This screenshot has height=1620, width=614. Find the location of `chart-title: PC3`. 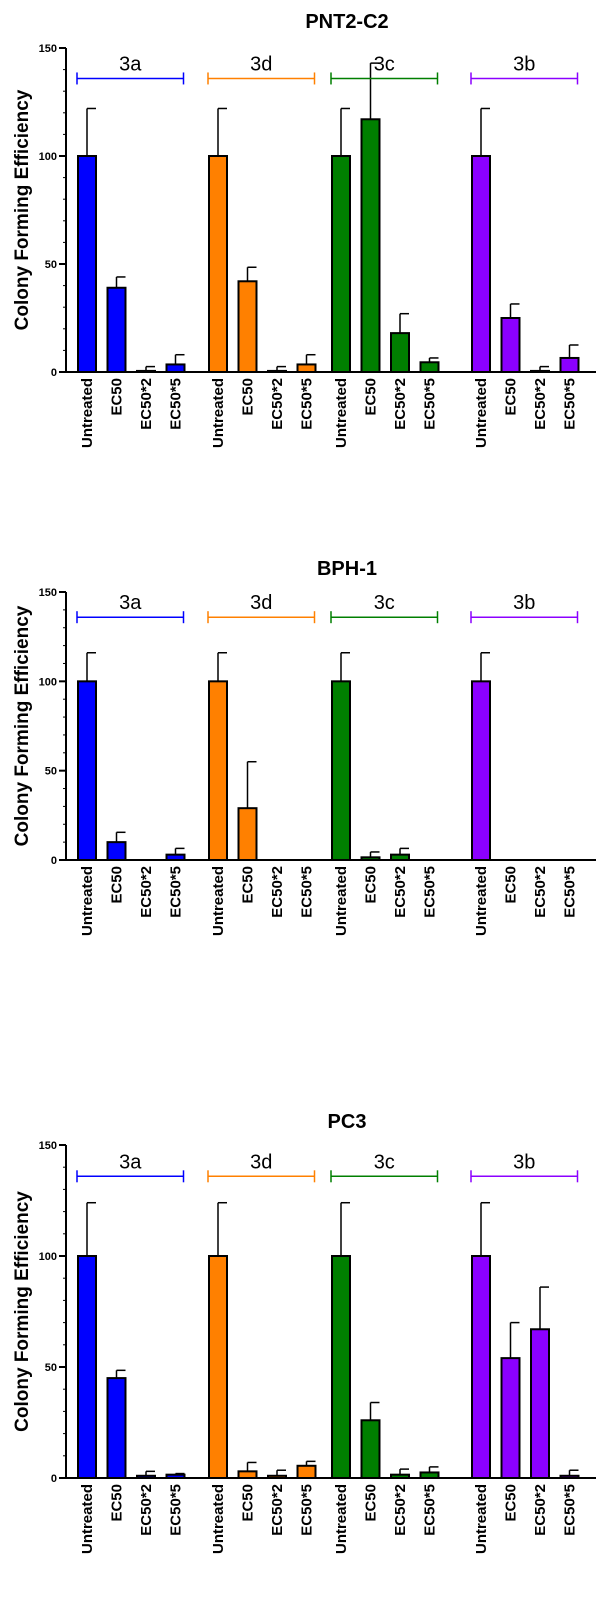

chart-title: PC3 is located at coordinates (347, 1122).